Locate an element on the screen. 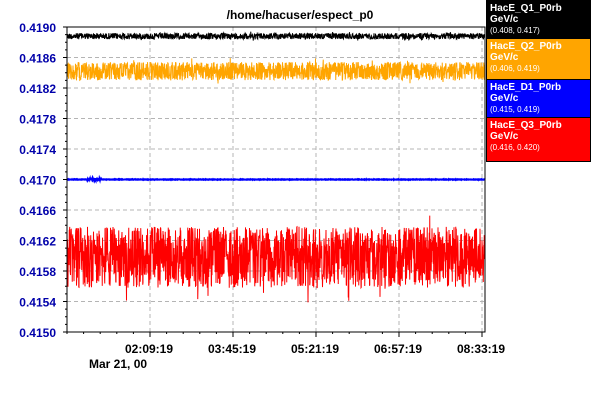 The width and height of the screenshot is (592, 400). x-tick-label: 06:57:19 is located at coordinates (398, 349).